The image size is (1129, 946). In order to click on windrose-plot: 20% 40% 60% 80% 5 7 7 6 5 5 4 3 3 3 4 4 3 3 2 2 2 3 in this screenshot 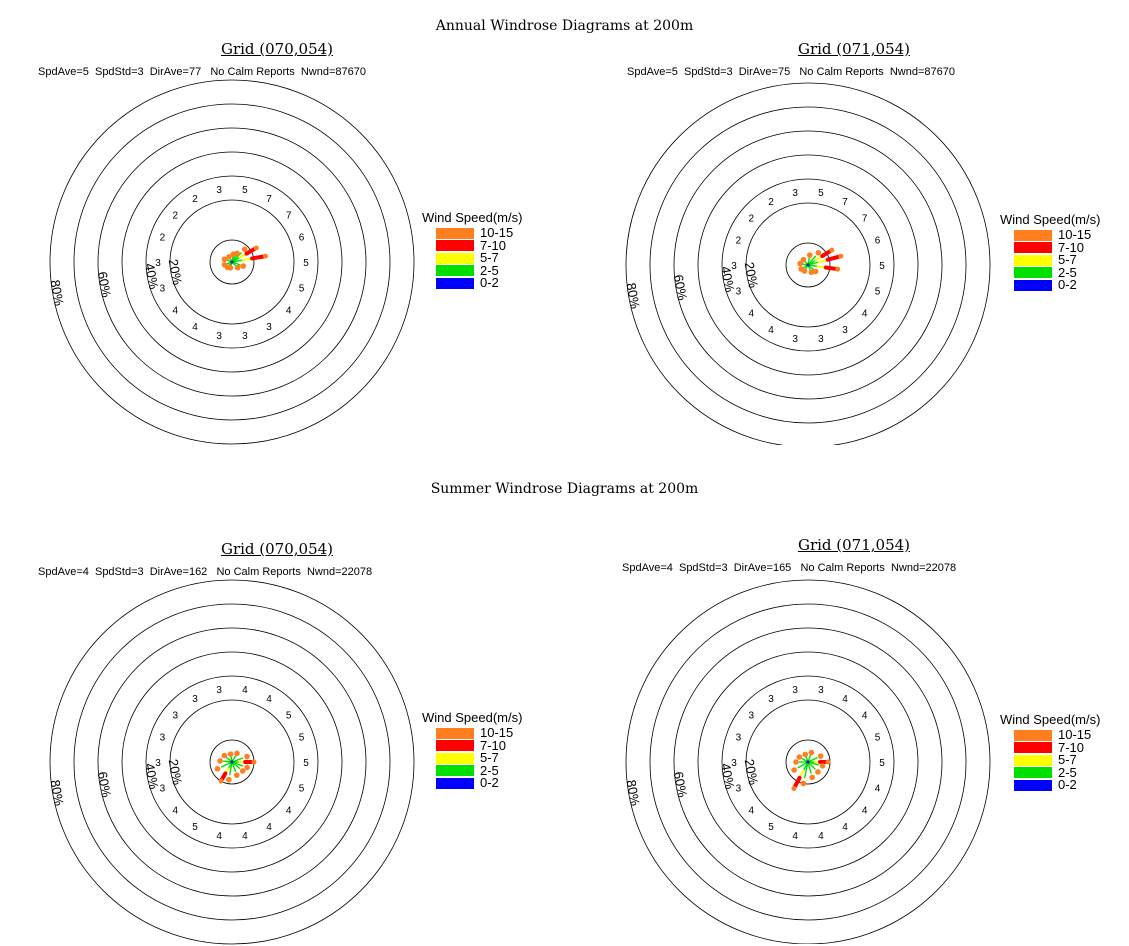, I will do `click(231, 262)`.